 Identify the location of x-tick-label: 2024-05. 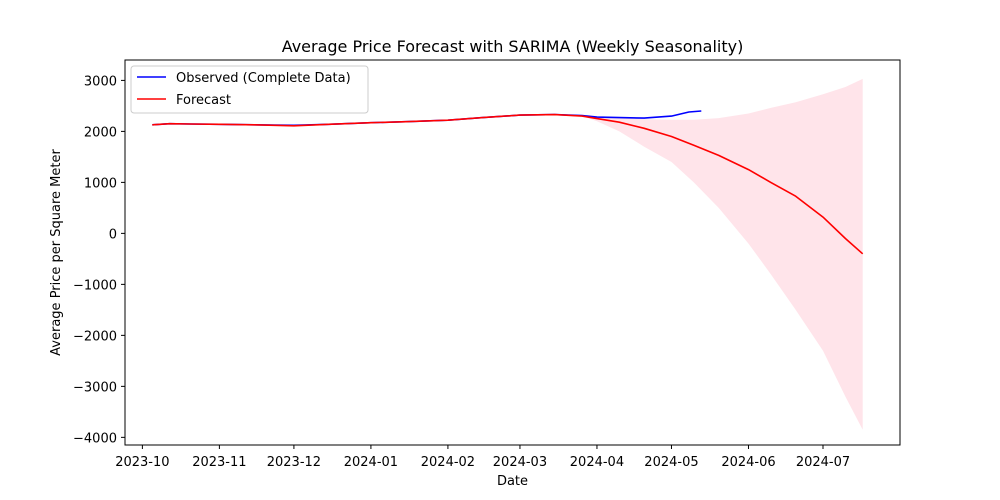
(671, 462).